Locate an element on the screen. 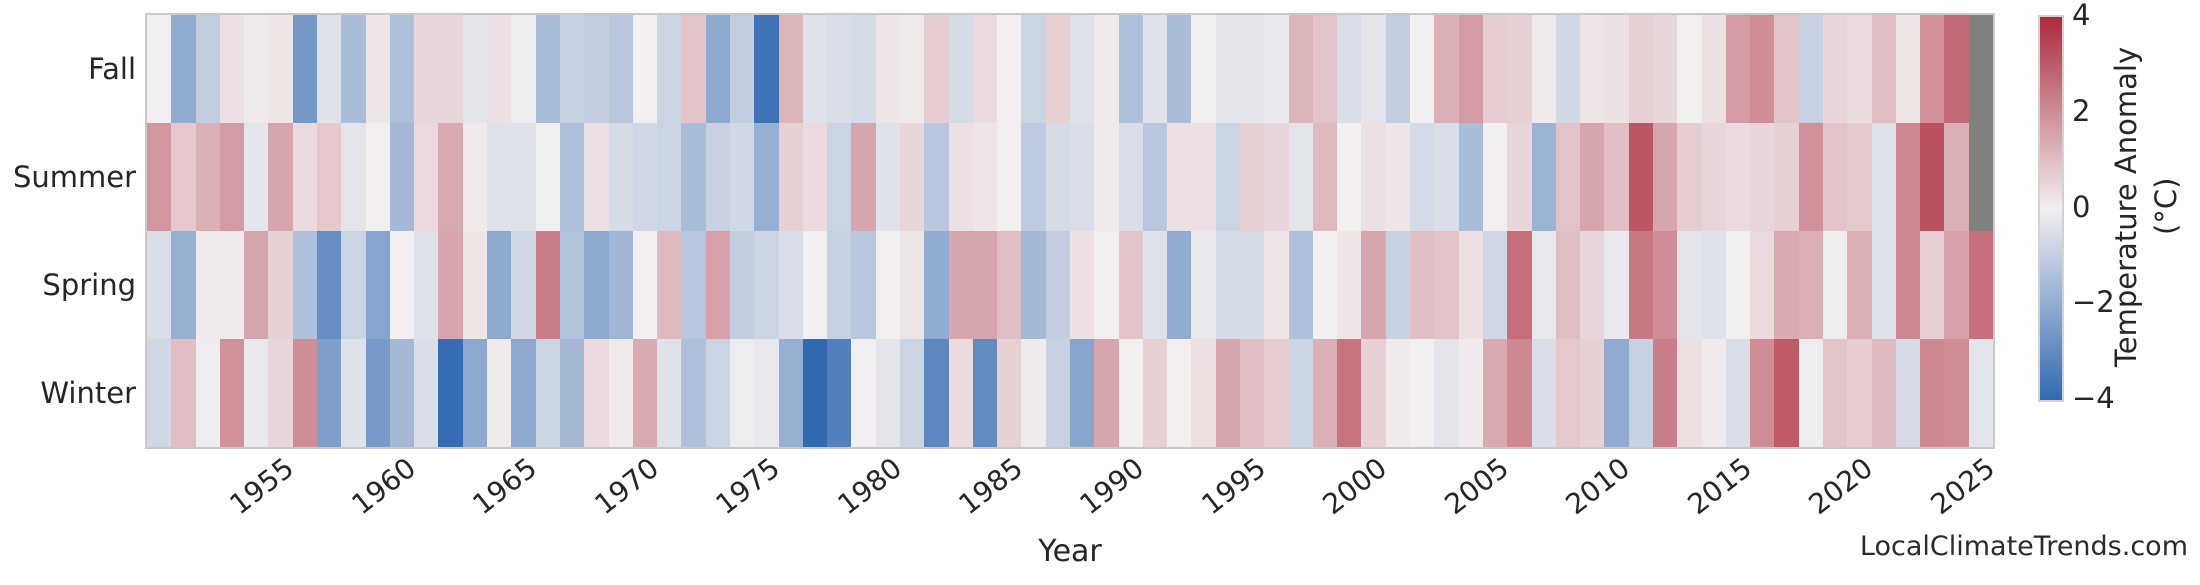 Image resolution: width=2200 pixels, height=585 pixels. x-axis-tick-label: 2010 is located at coordinates (1598, 486).